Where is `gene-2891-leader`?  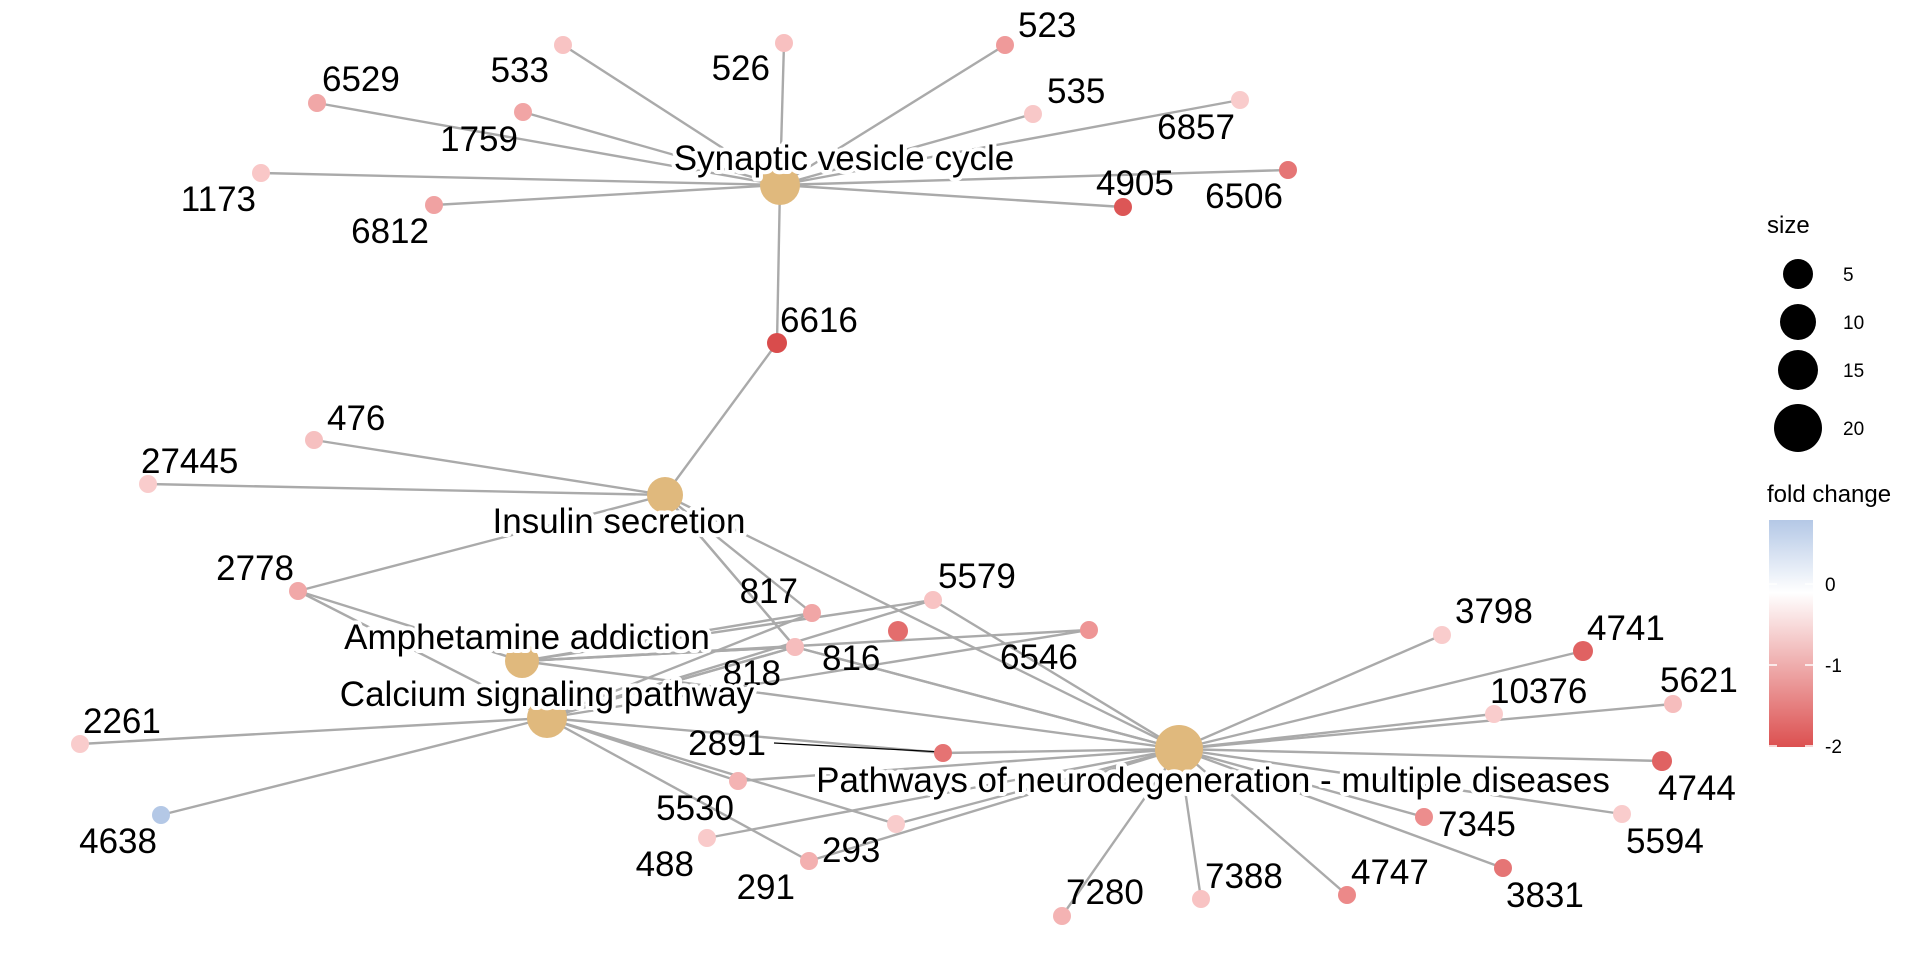
gene-2891-leader is located at coordinates (858, 747).